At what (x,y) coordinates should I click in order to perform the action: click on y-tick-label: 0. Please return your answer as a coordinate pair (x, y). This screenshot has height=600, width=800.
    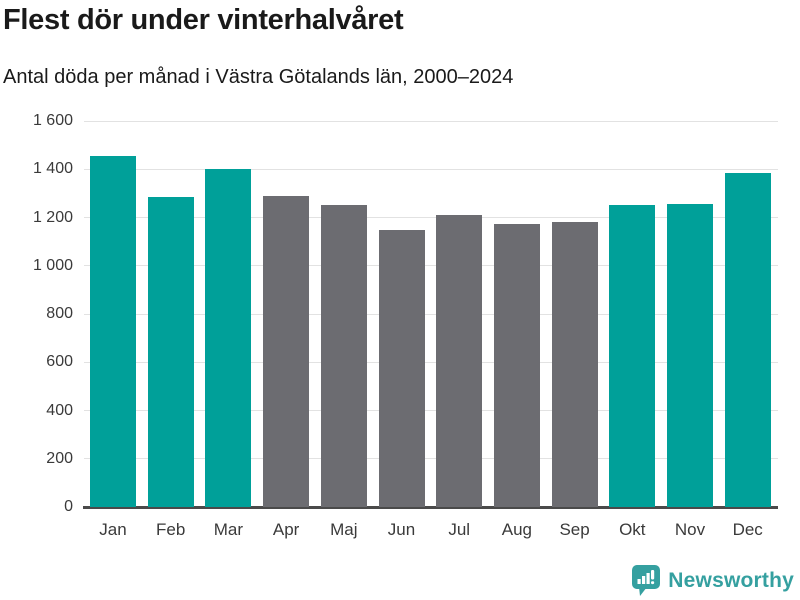
    Looking at the image, I should click on (68, 506).